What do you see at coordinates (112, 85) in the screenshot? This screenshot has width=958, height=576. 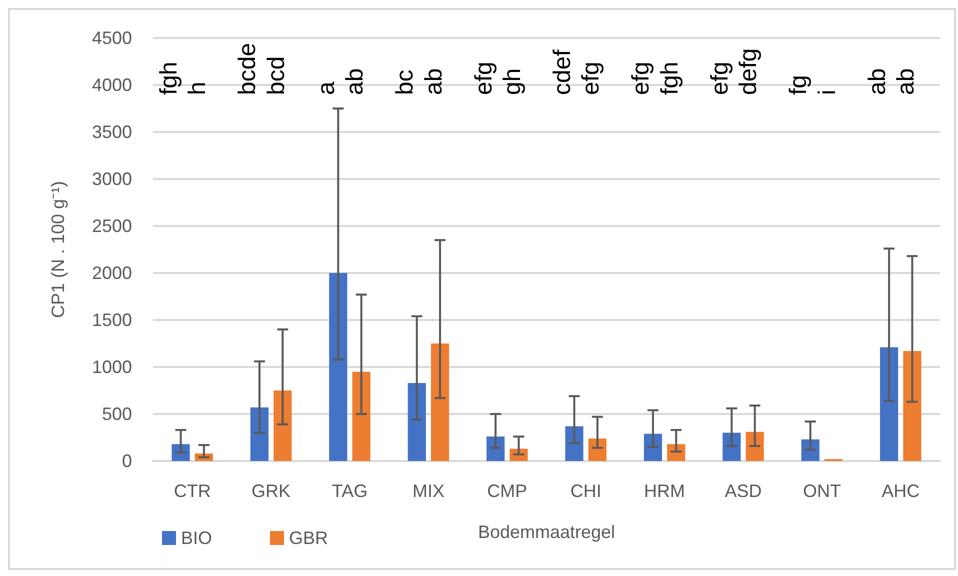 I see `y-tick-label: 4000` at bounding box center [112, 85].